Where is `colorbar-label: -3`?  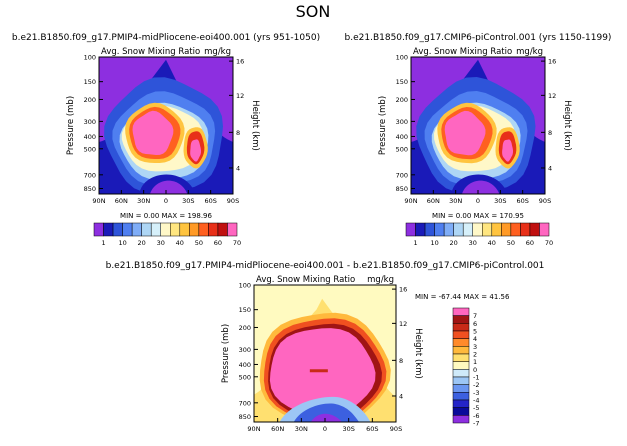
colorbar-label: -3 is located at coordinates (476, 393).